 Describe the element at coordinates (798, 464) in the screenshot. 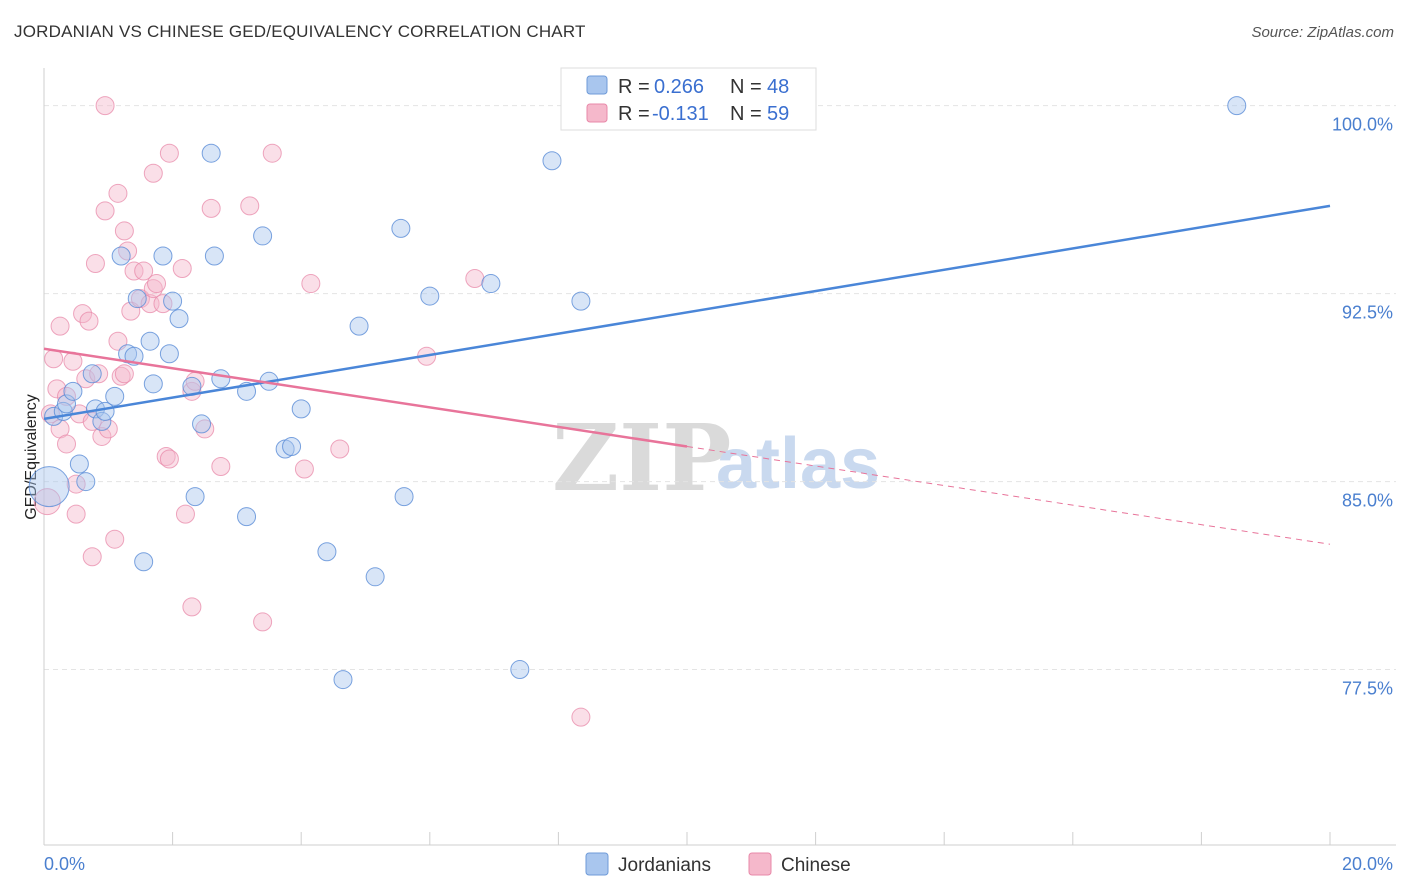

I see `watermark-atlas: atlas` at that location.